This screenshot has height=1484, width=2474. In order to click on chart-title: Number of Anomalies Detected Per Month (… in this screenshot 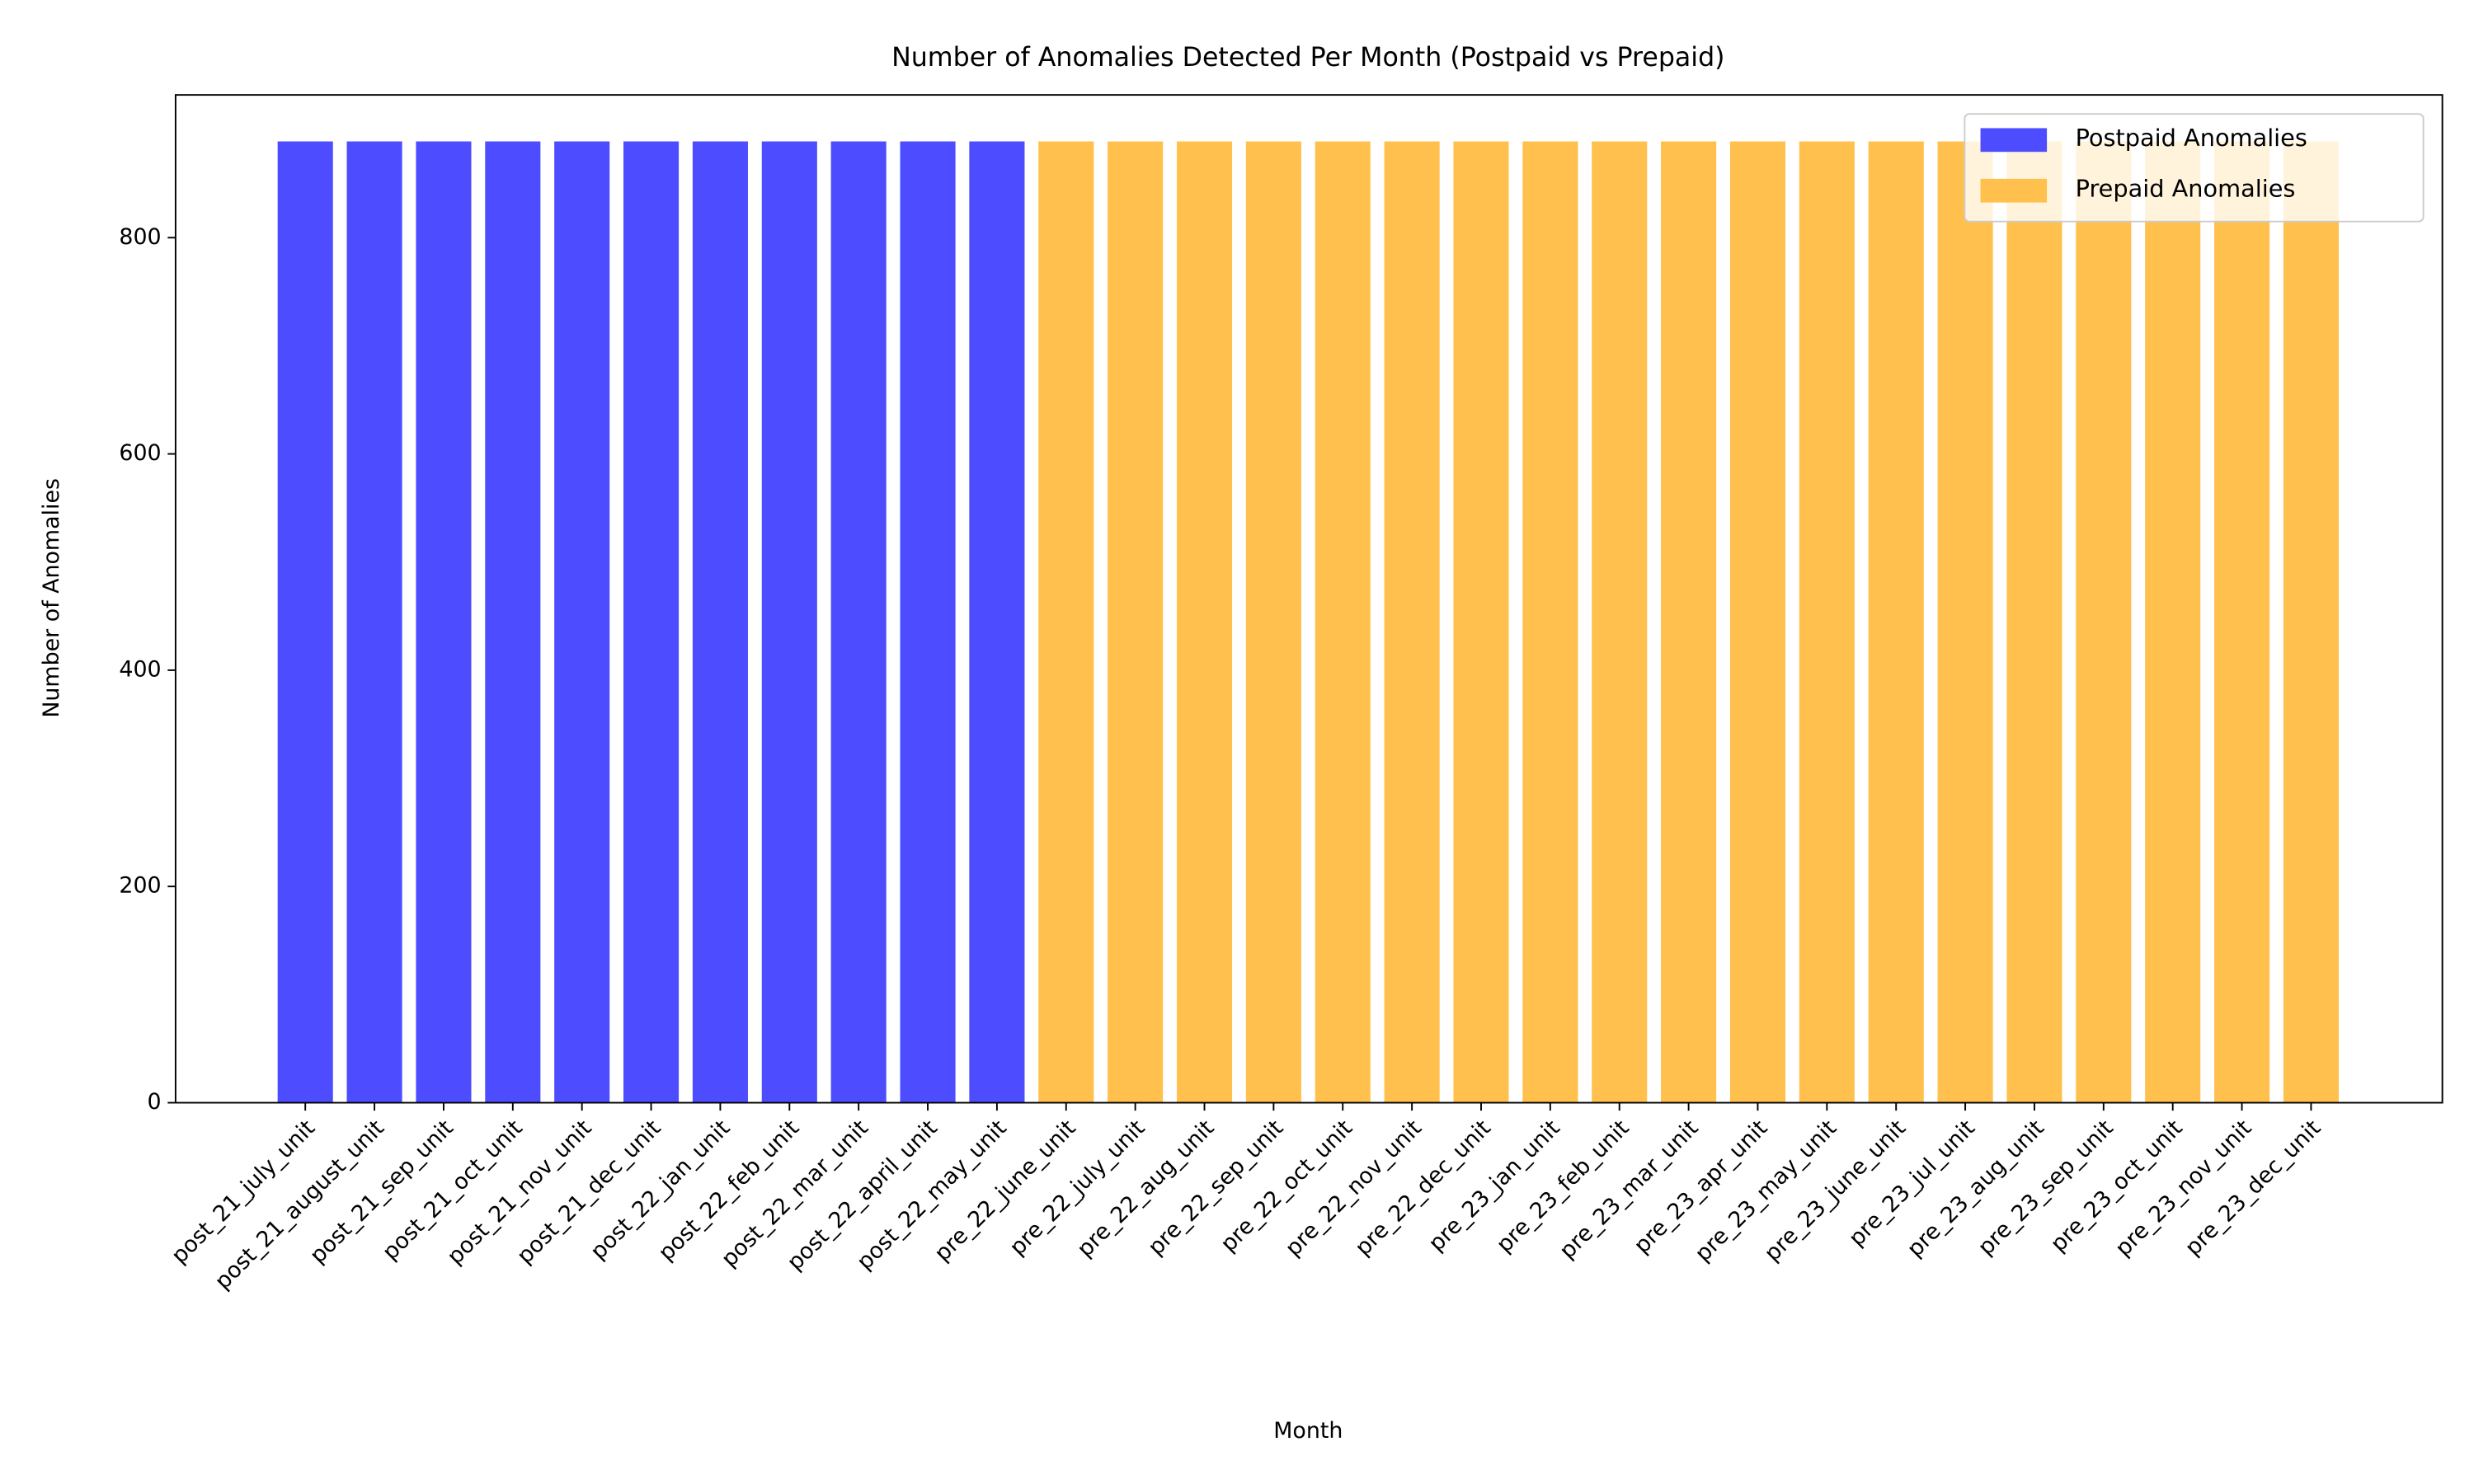, I will do `click(1307, 58)`.